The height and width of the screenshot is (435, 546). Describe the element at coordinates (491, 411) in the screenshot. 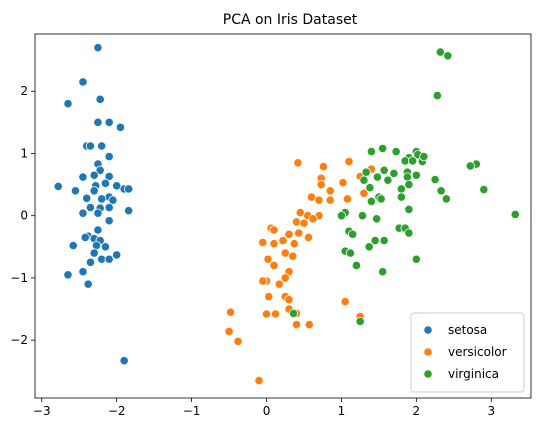

I see `x-tick-label: 3` at that location.